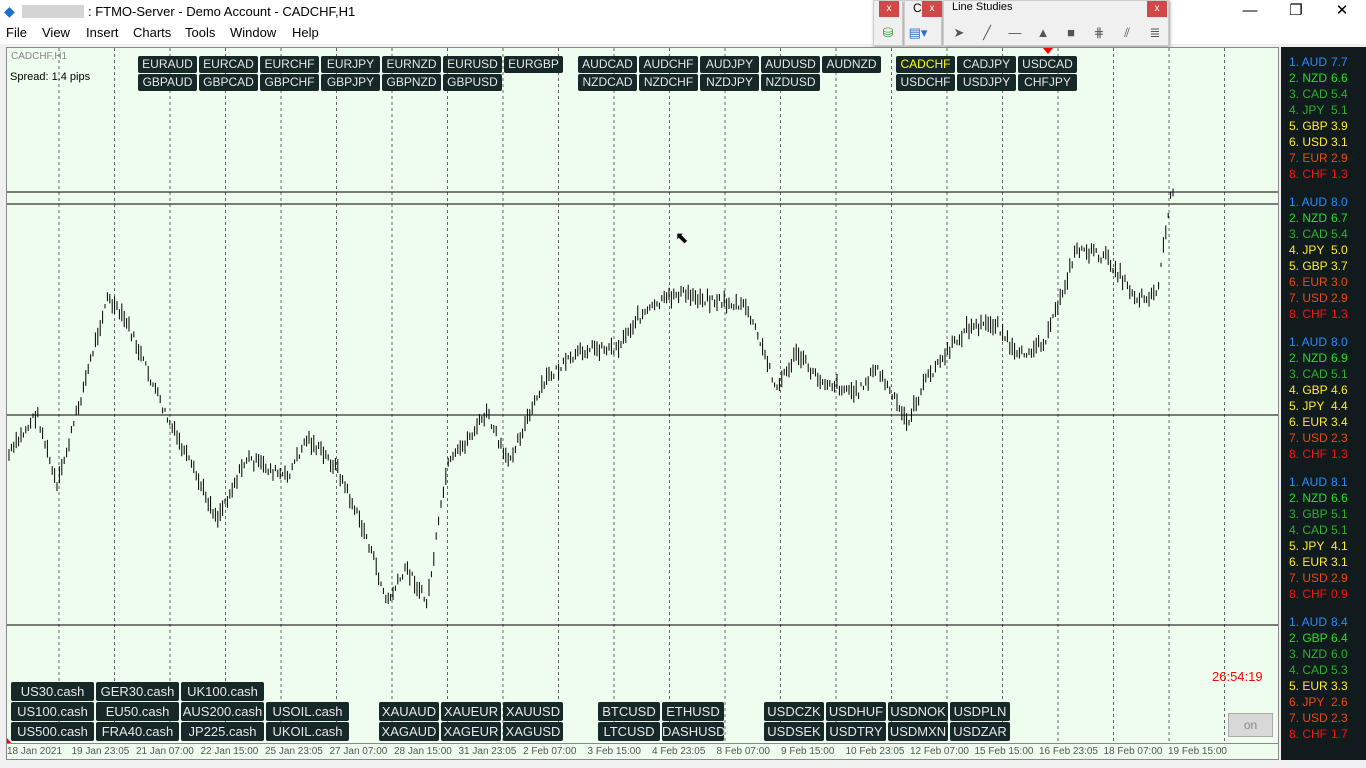 The width and height of the screenshot is (1366, 768). Describe the element at coordinates (307, 731) in the screenshot. I see `symbol-button-ukoil-cash: UKOIL.cash` at that location.